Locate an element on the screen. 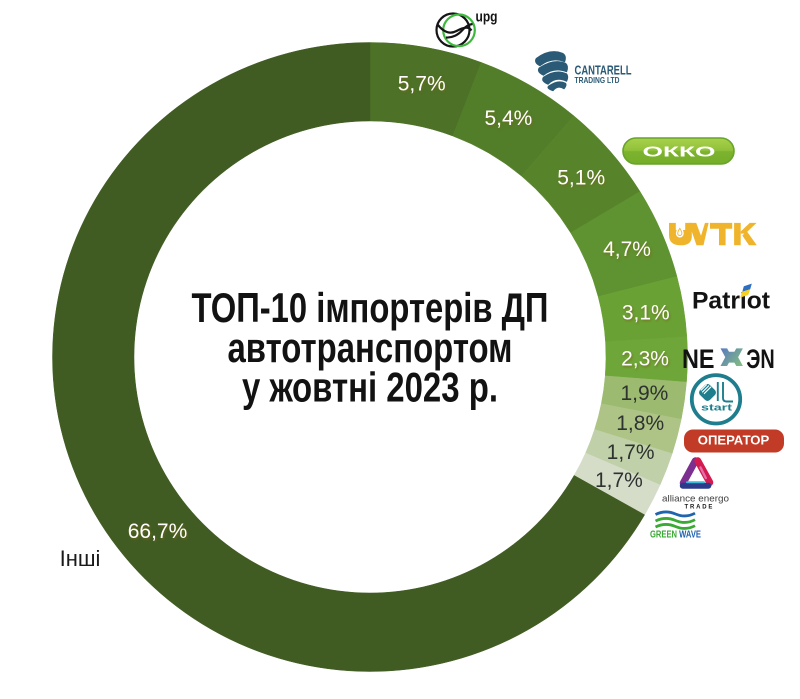  svg-text: CANTARELL is located at coordinates (603, 70).